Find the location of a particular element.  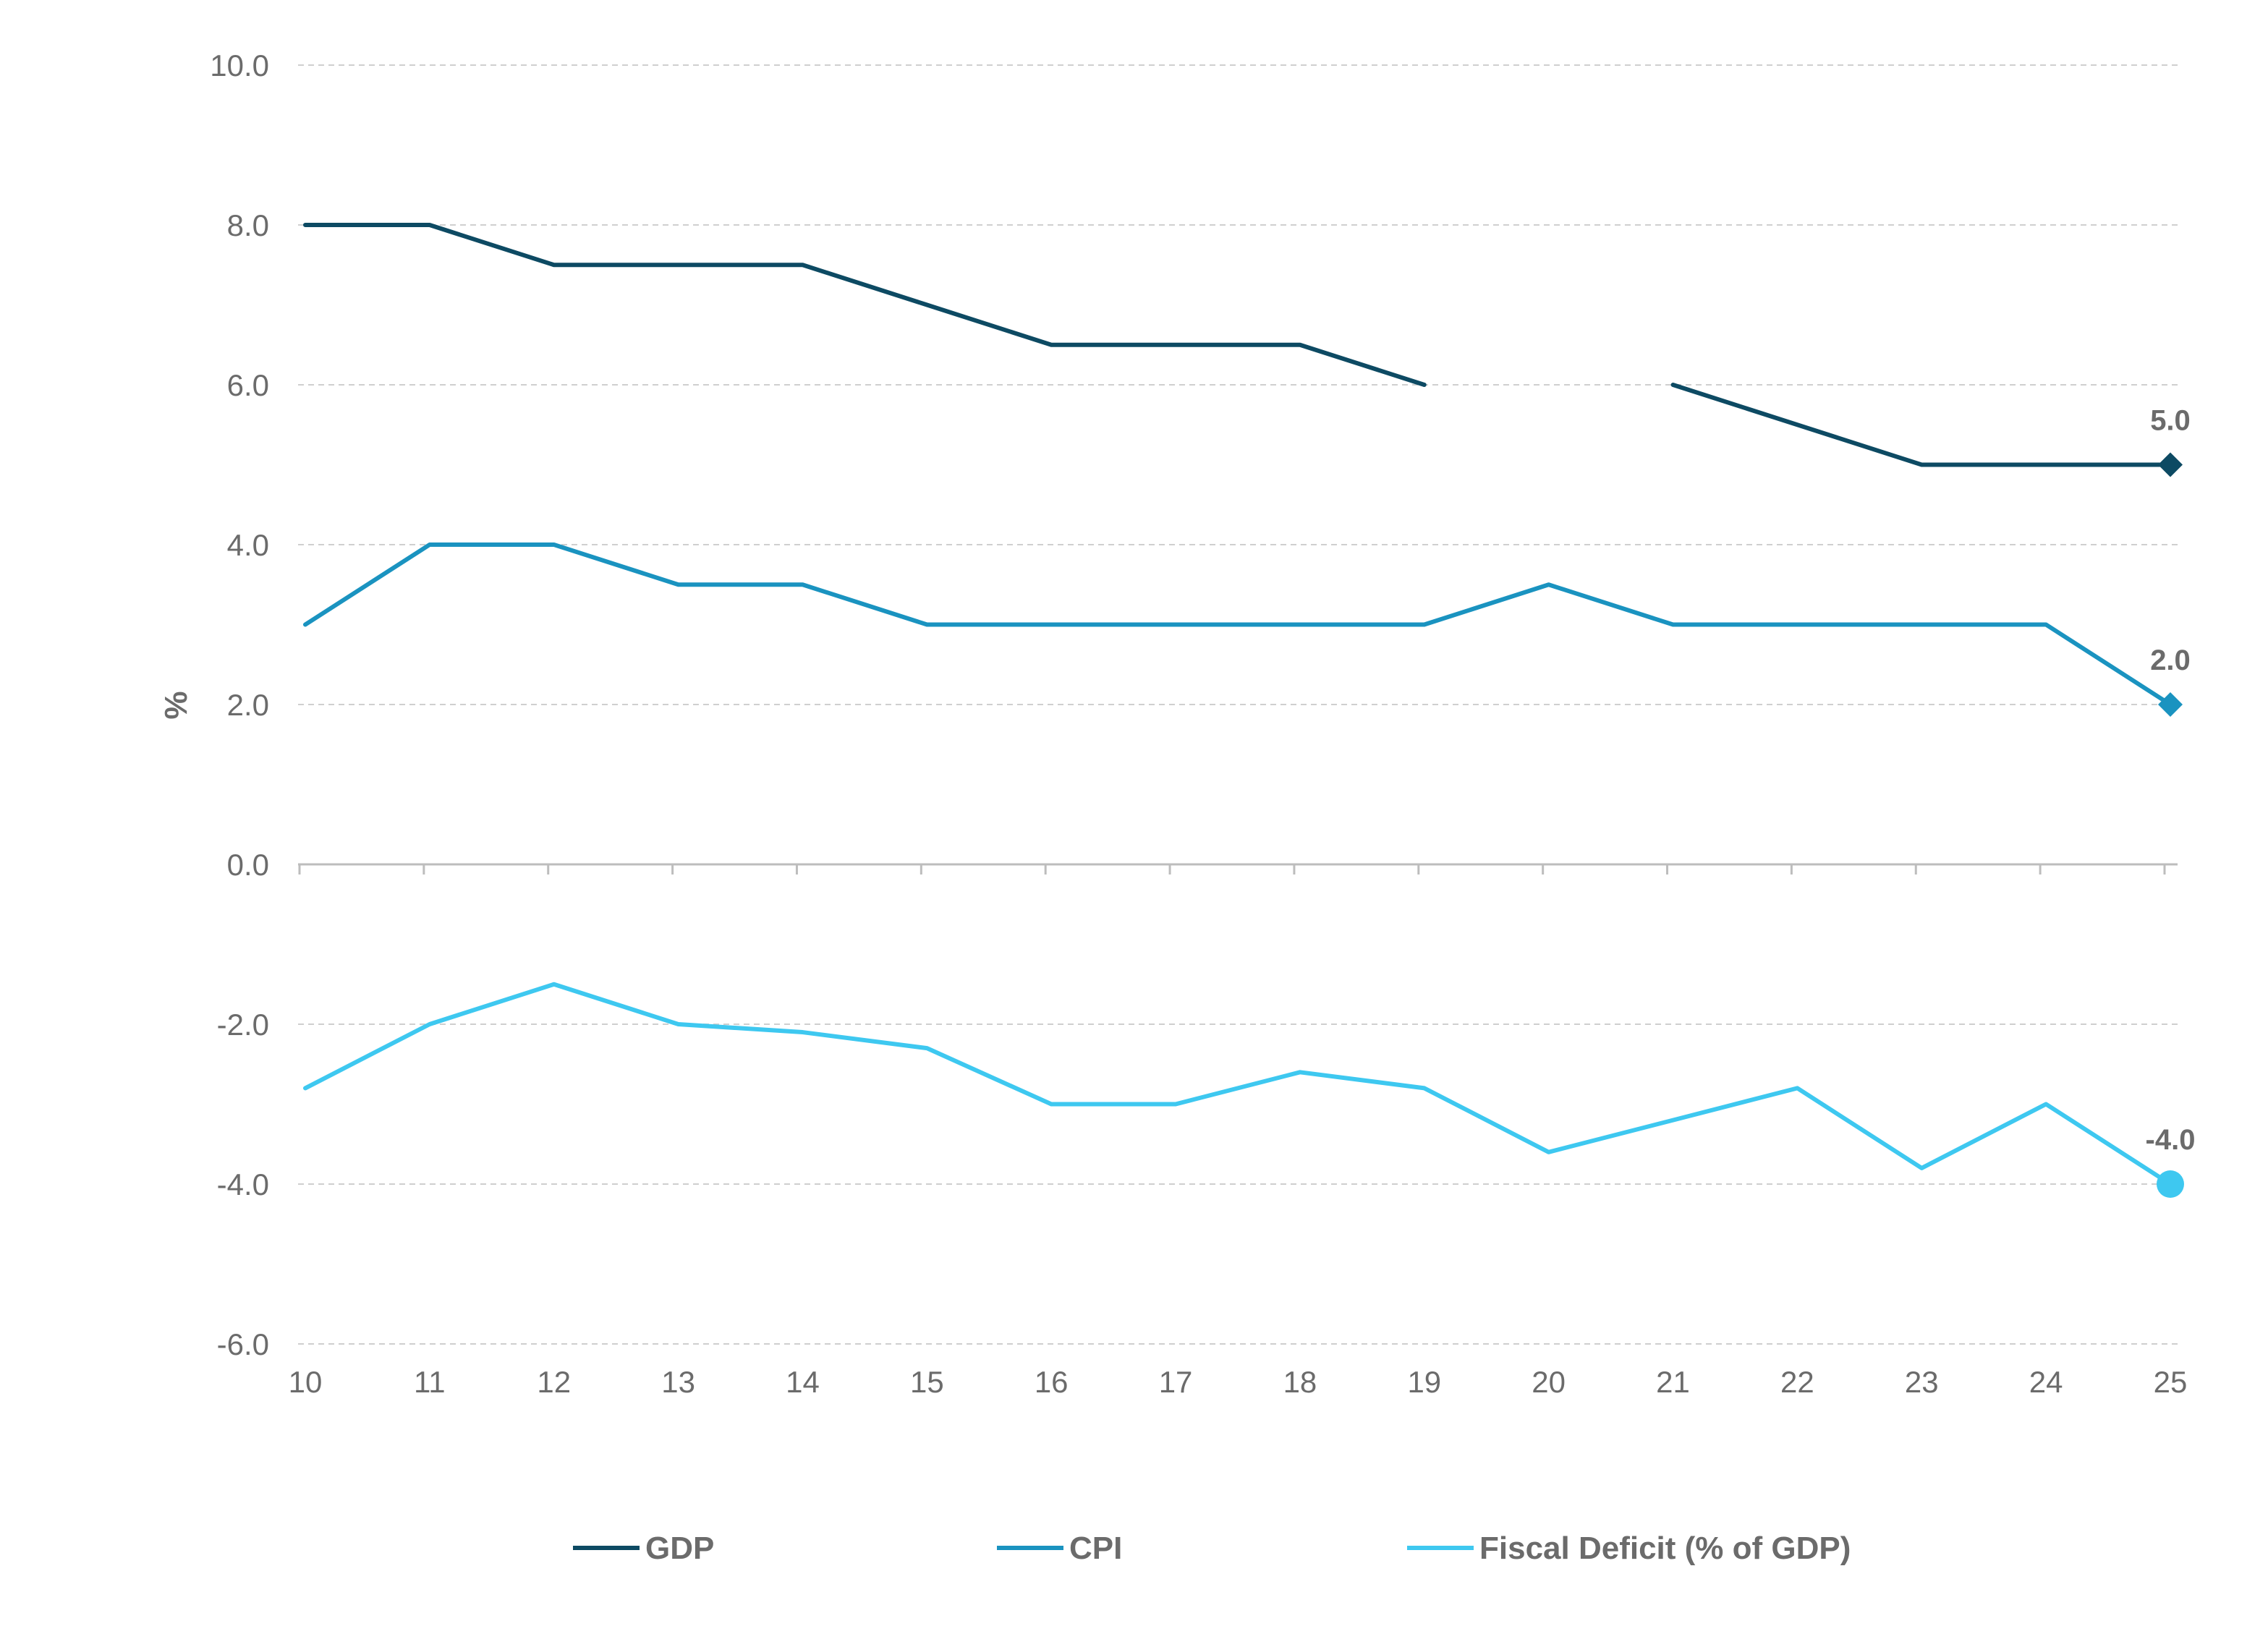

legend-label: CPI is located at coordinates (1095, 1548).